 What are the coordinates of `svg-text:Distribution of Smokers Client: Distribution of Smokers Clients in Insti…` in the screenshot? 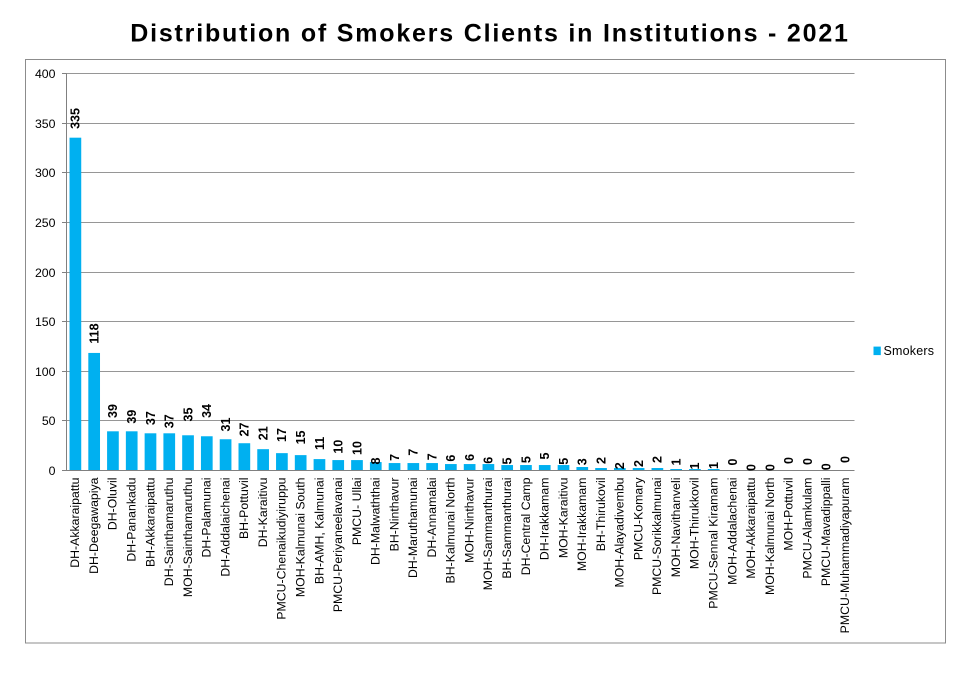 It's located at (490, 34).